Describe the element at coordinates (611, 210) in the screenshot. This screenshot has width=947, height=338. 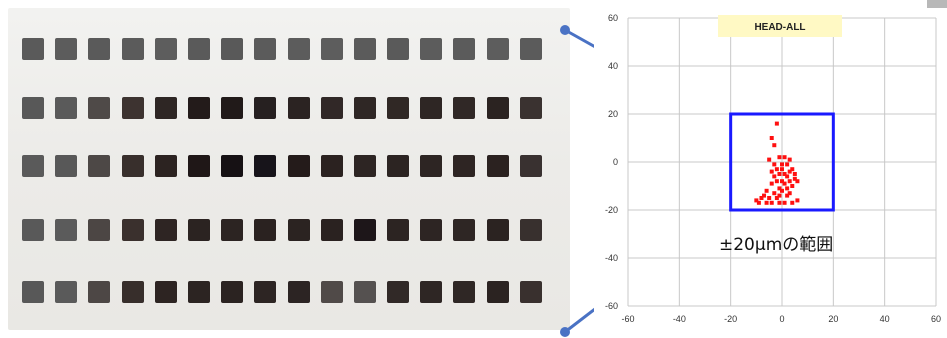
I see `y-tick-label: -20` at that location.